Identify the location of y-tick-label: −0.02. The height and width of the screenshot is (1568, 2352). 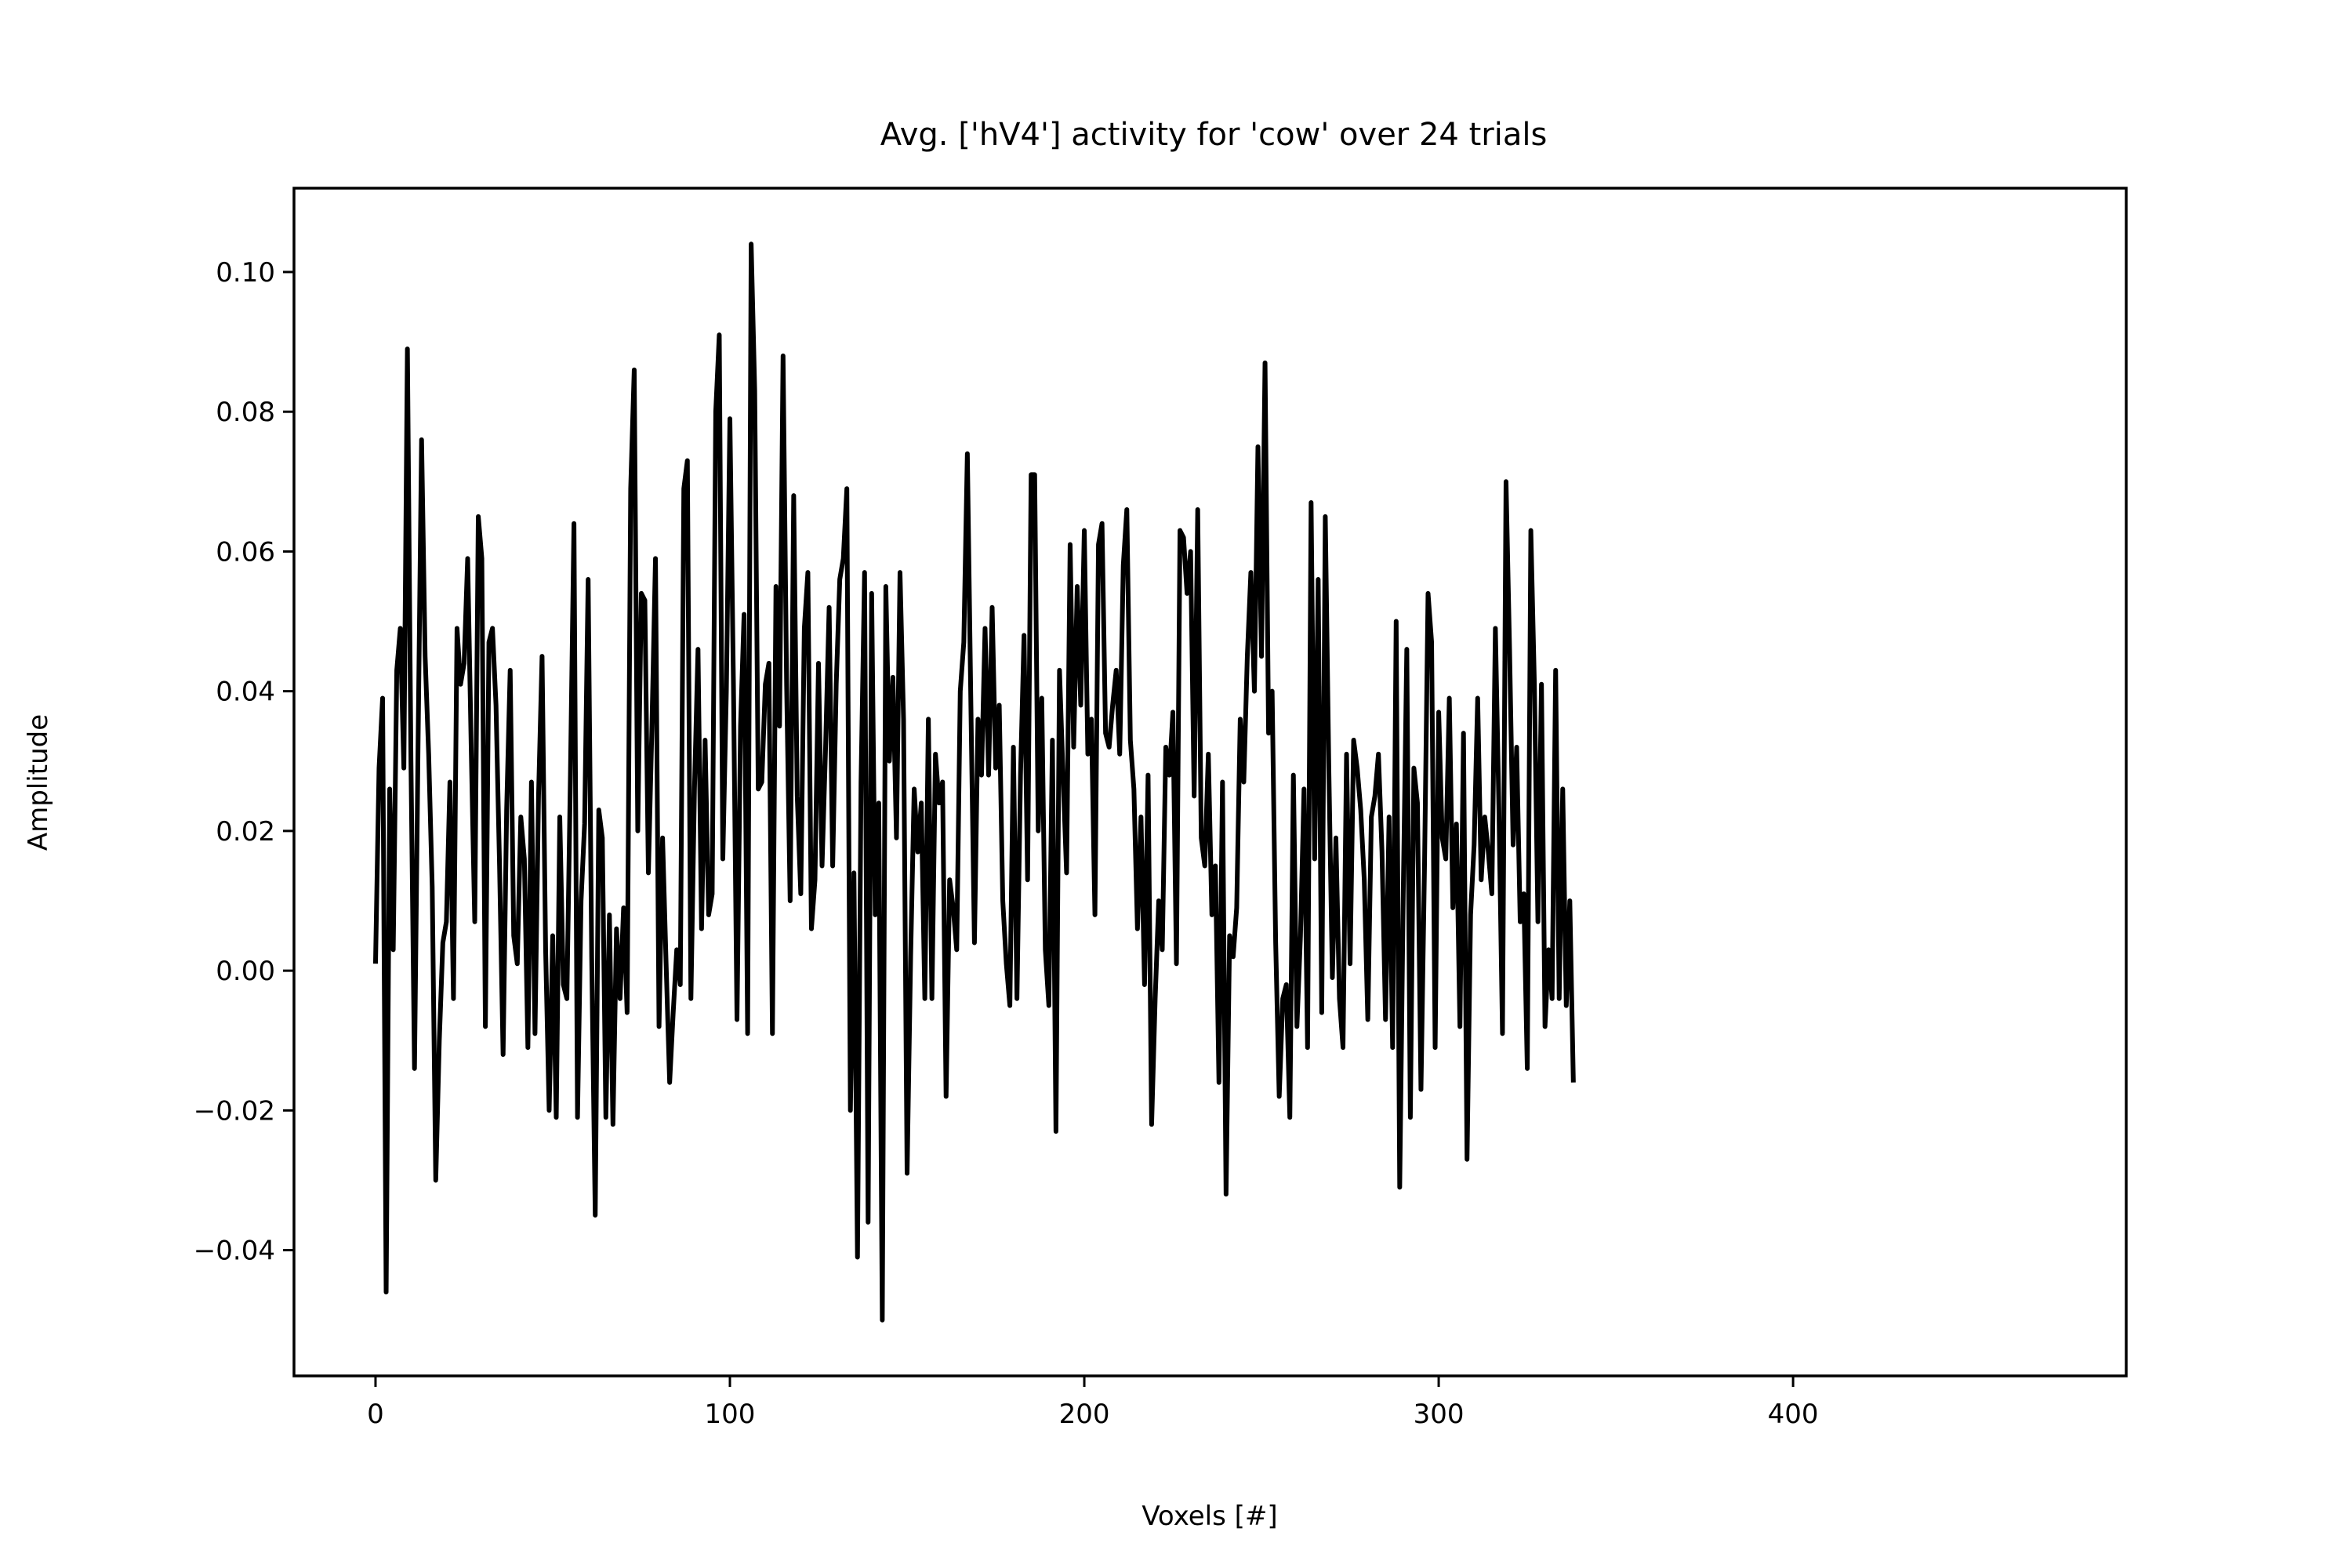
(234, 1111).